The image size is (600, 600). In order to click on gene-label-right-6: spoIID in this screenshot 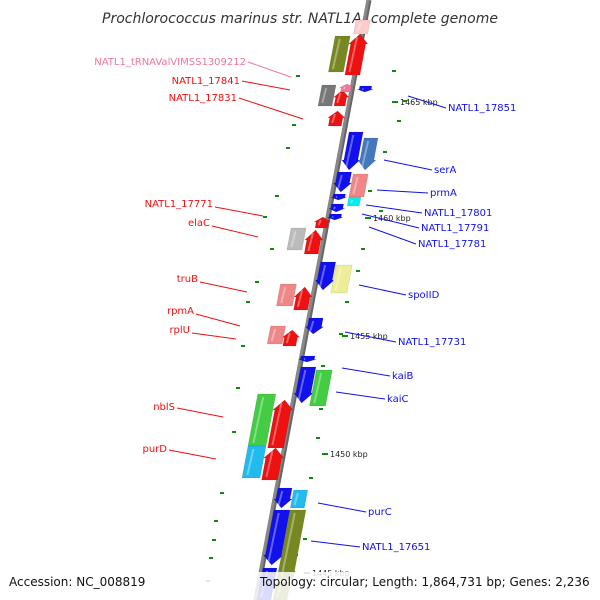, I will do `click(424, 295)`.